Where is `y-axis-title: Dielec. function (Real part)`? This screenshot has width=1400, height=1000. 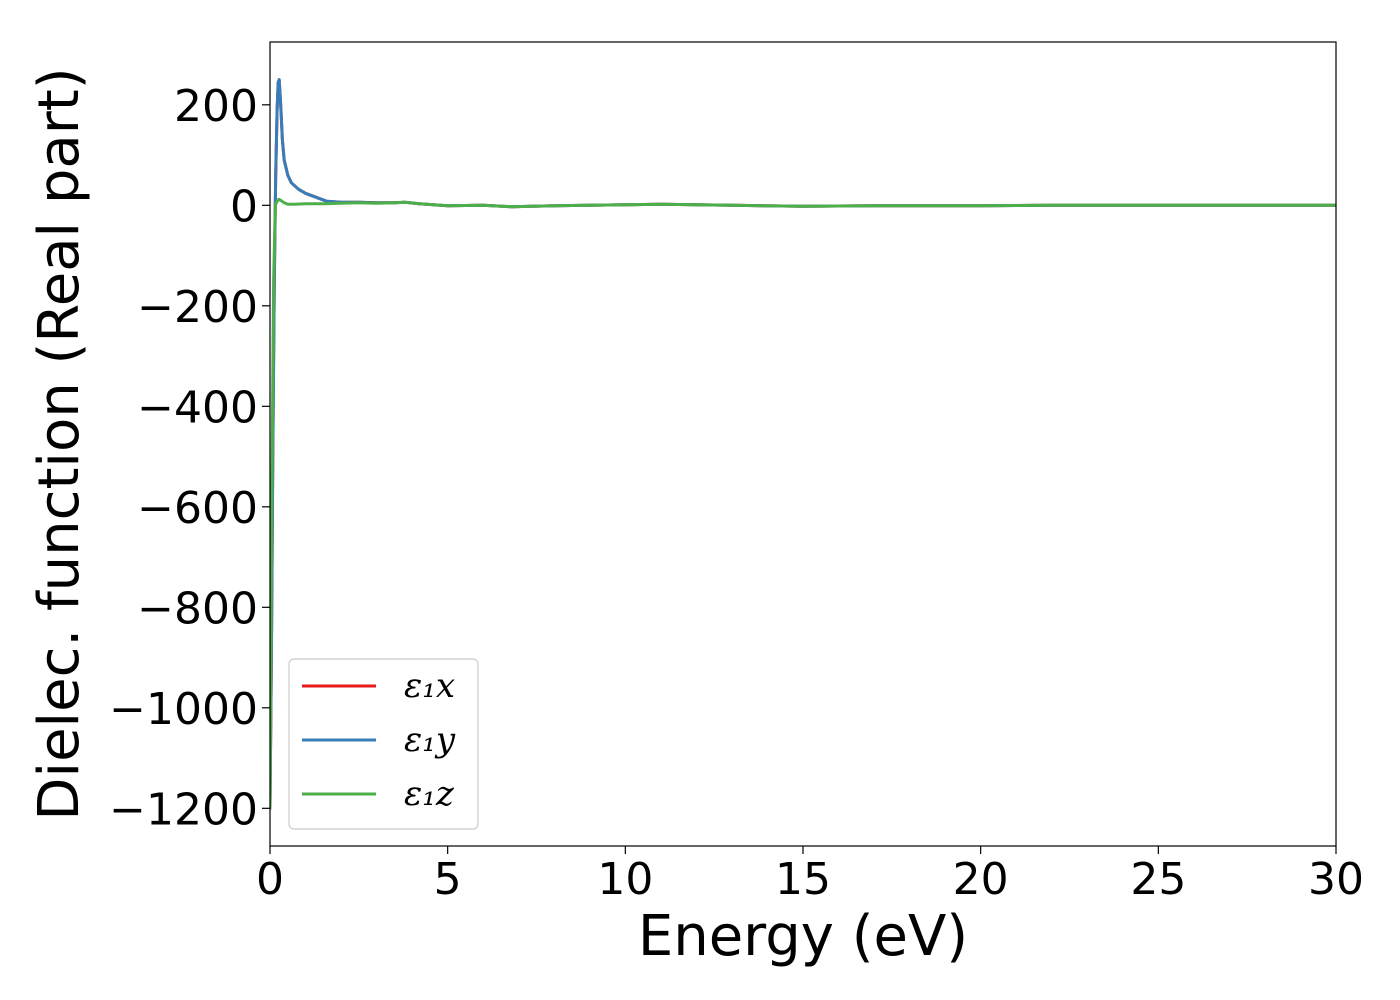
y-axis-title: Dielec. function (Real part) is located at coordinates (59, 443).